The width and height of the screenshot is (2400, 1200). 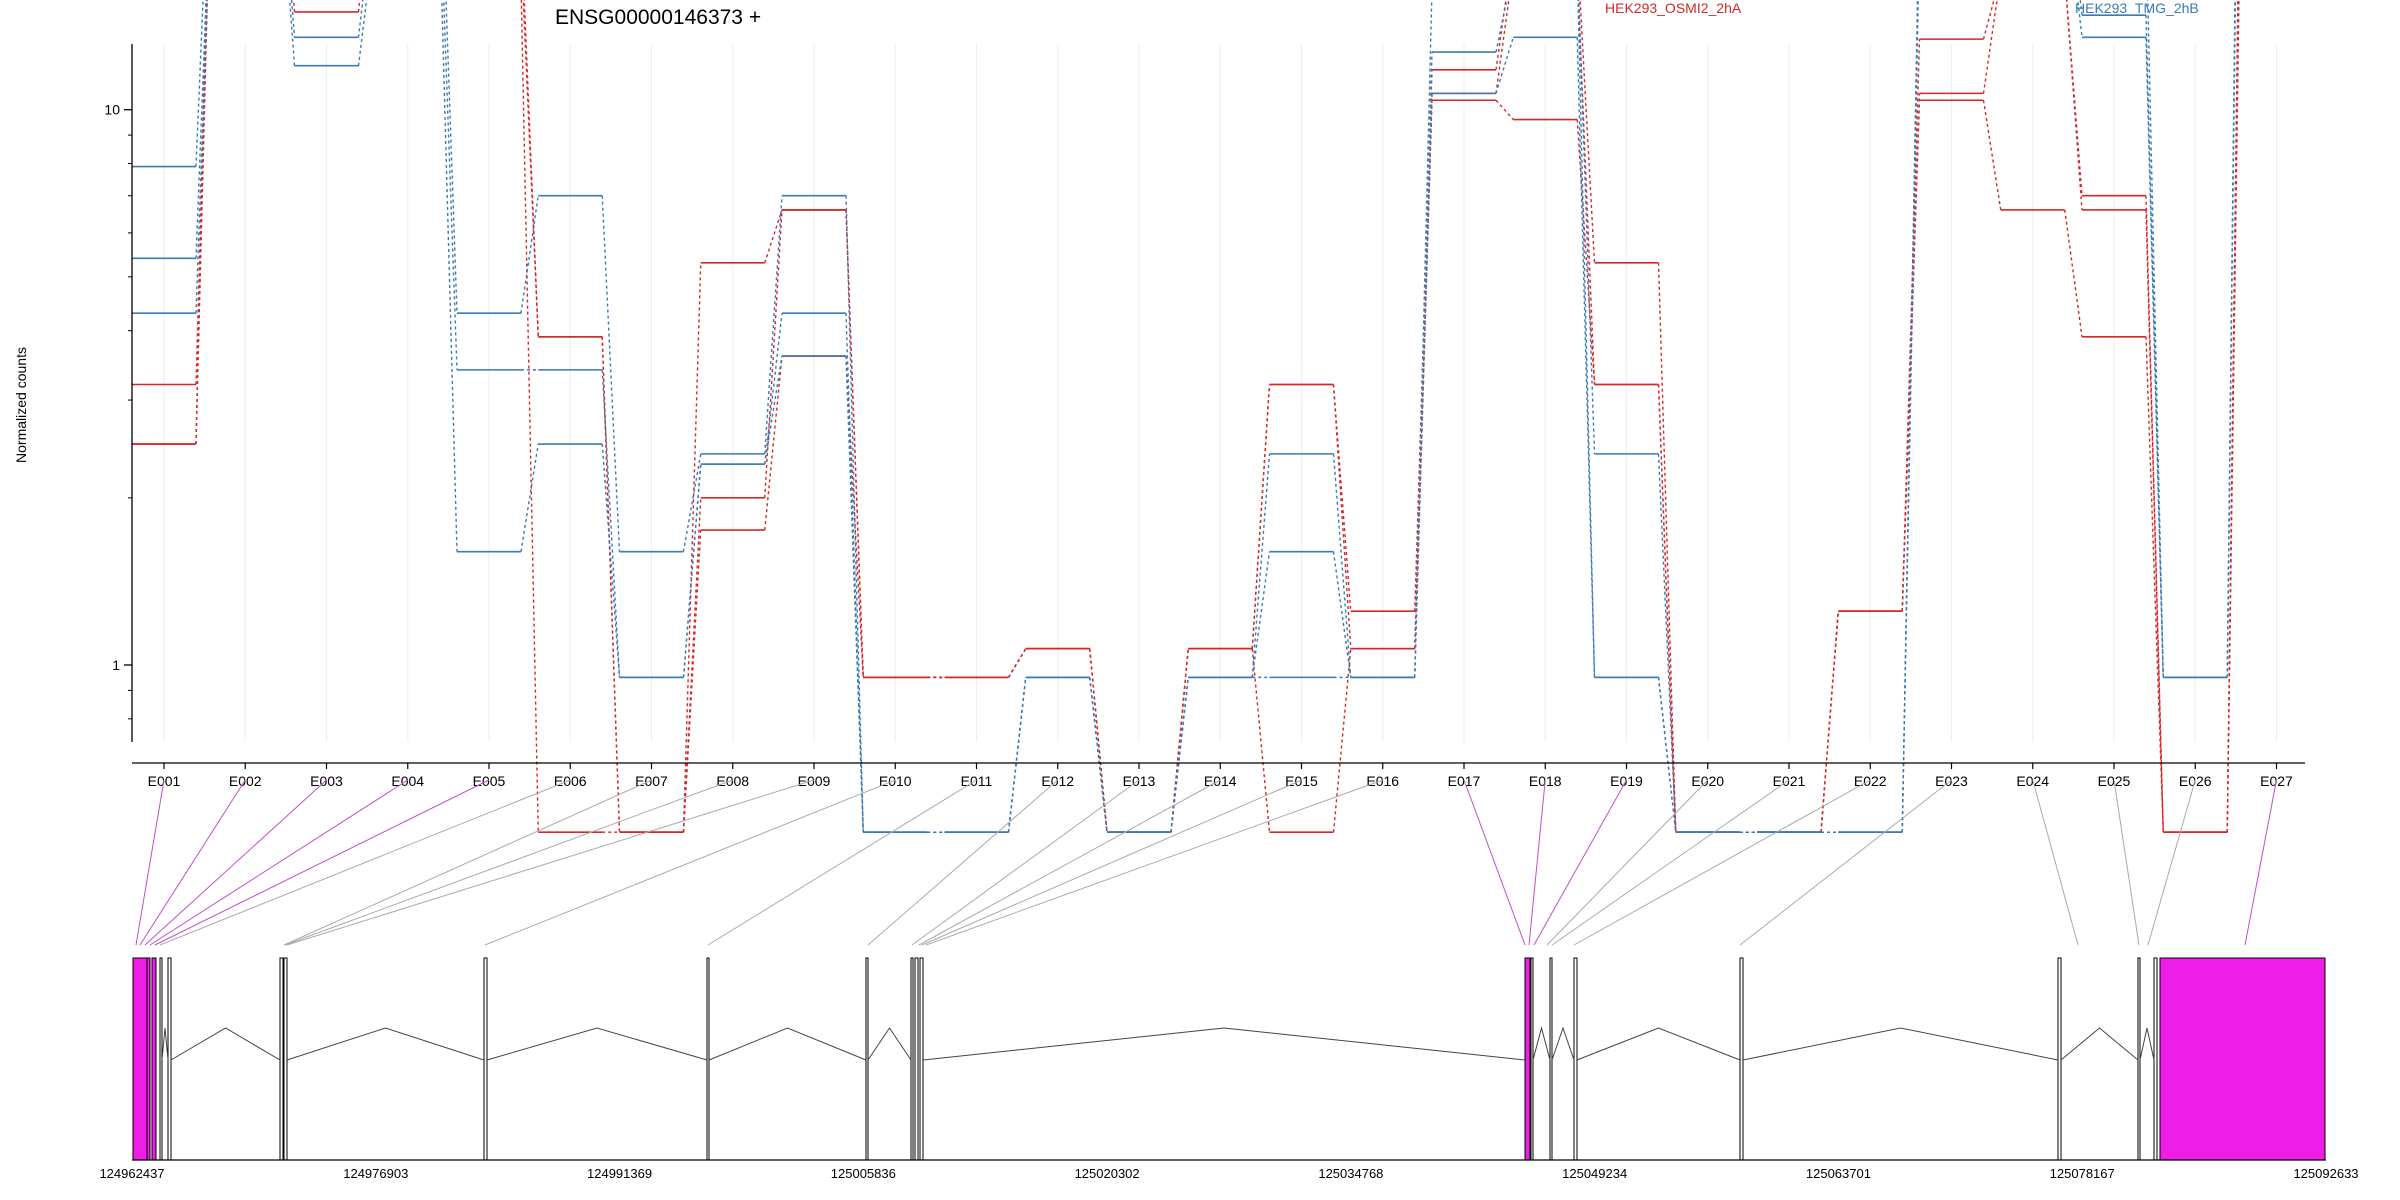 What do you see at coordinates (1673, 8) in the screenshot?
I see `legend-label-osmi: HEK293_OSMI2_2hA` at bounding box center [1673, 8].